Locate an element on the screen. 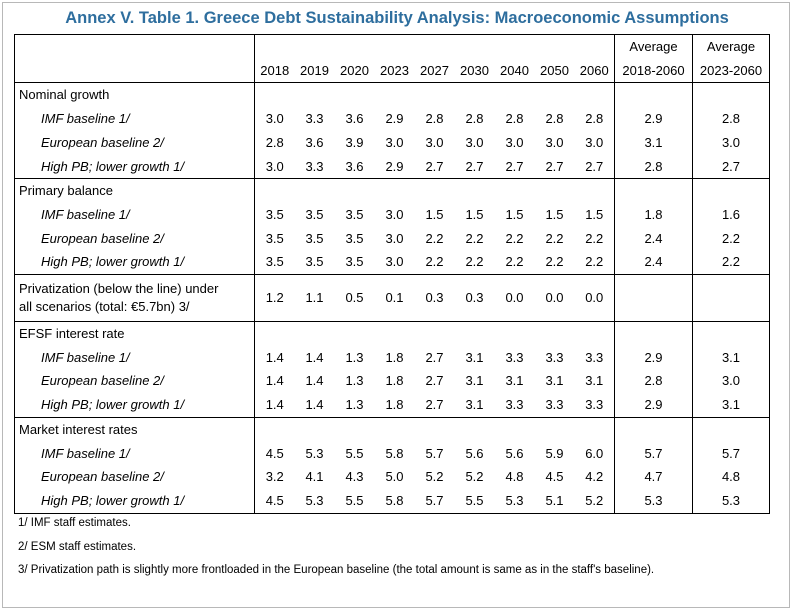 Image resolution: width=794 pixels, height=612 pixels. avg2-cell: 5.3 is located at coordinates (731, 501).